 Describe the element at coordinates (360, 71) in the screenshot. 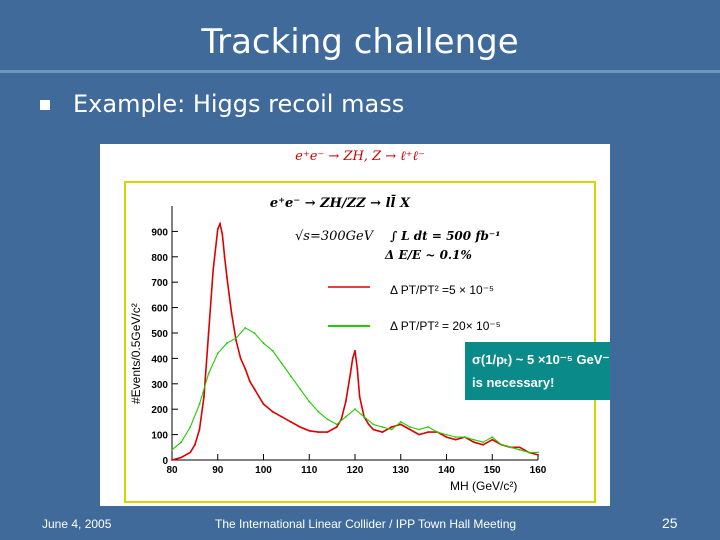

I see `title-divider` at that location.